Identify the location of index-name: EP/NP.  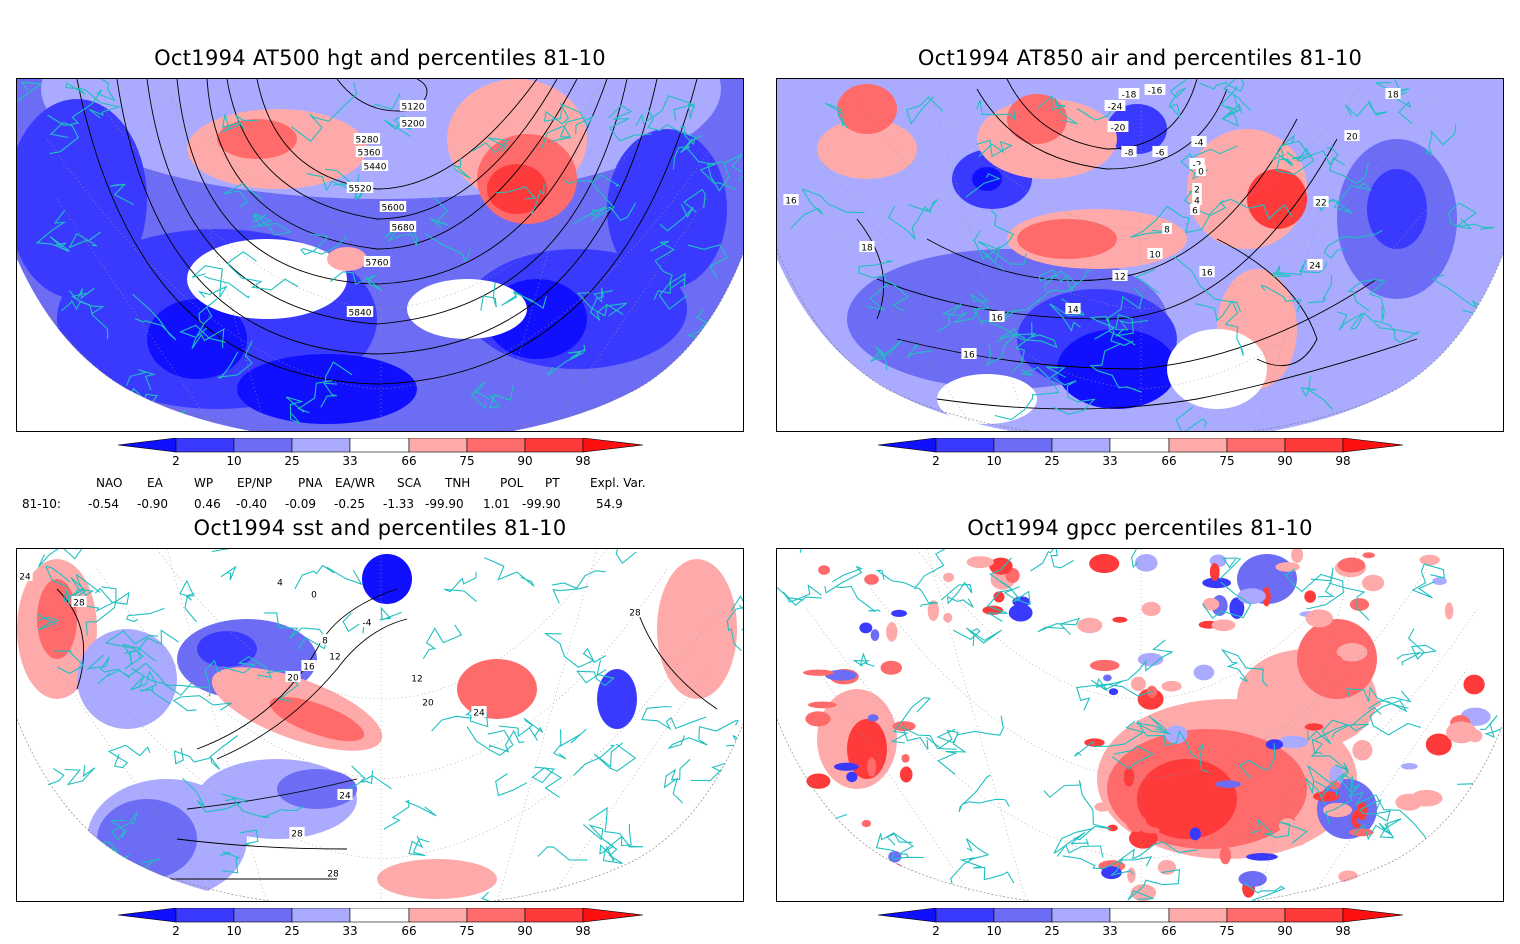
(255, 483).